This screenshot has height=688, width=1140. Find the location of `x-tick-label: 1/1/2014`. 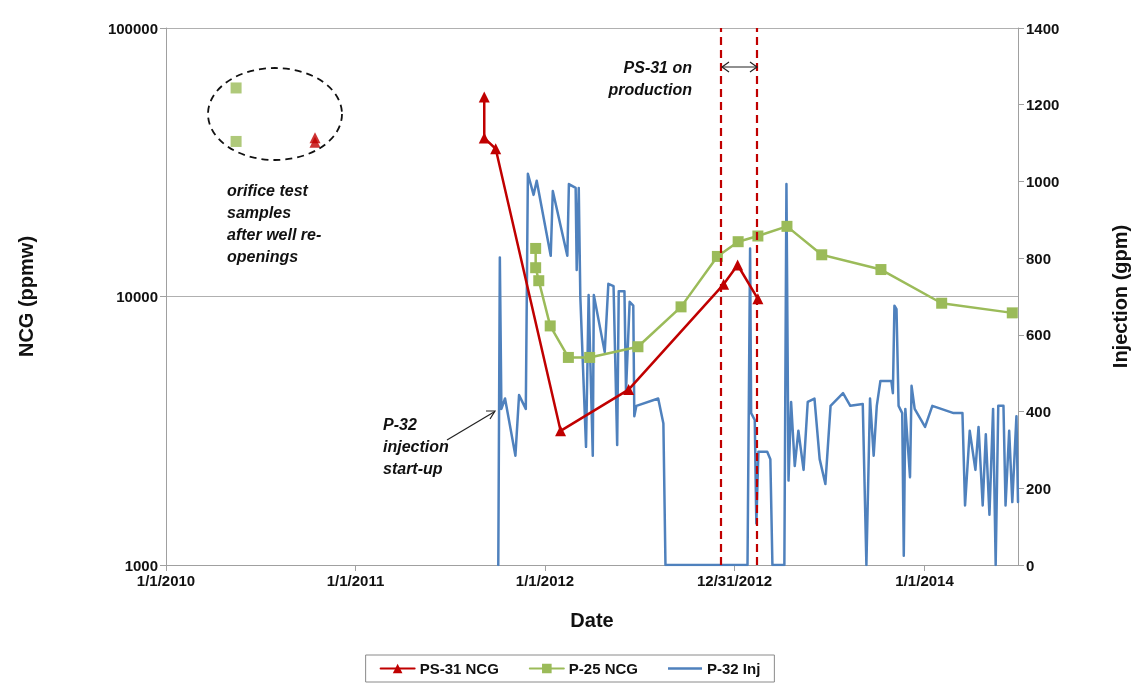

x-tick-label: 1/1/2014 is located at coordinates (925, 580).